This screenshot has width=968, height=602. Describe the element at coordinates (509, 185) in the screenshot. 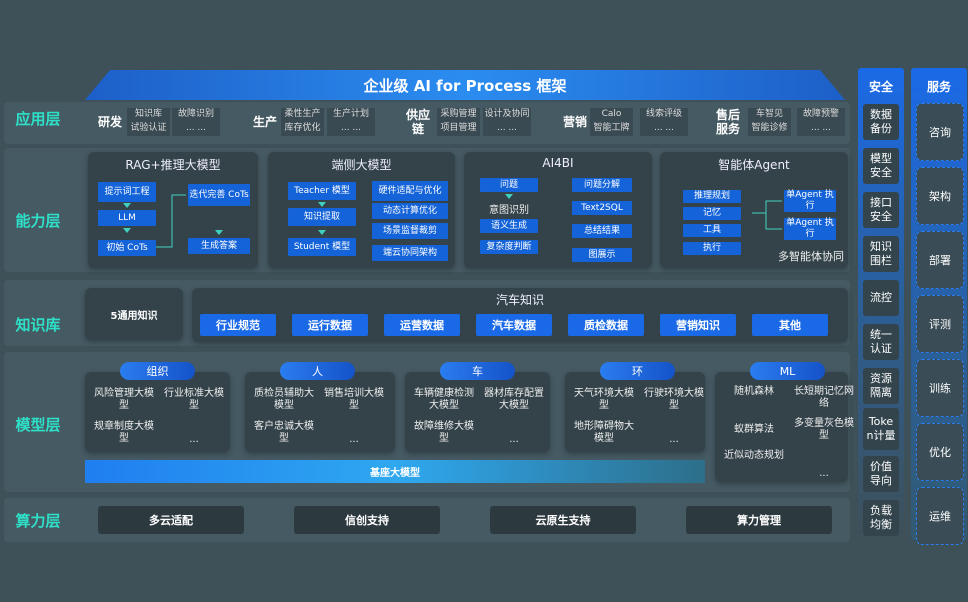

I see `ai4bi-item: 问题` at that location.